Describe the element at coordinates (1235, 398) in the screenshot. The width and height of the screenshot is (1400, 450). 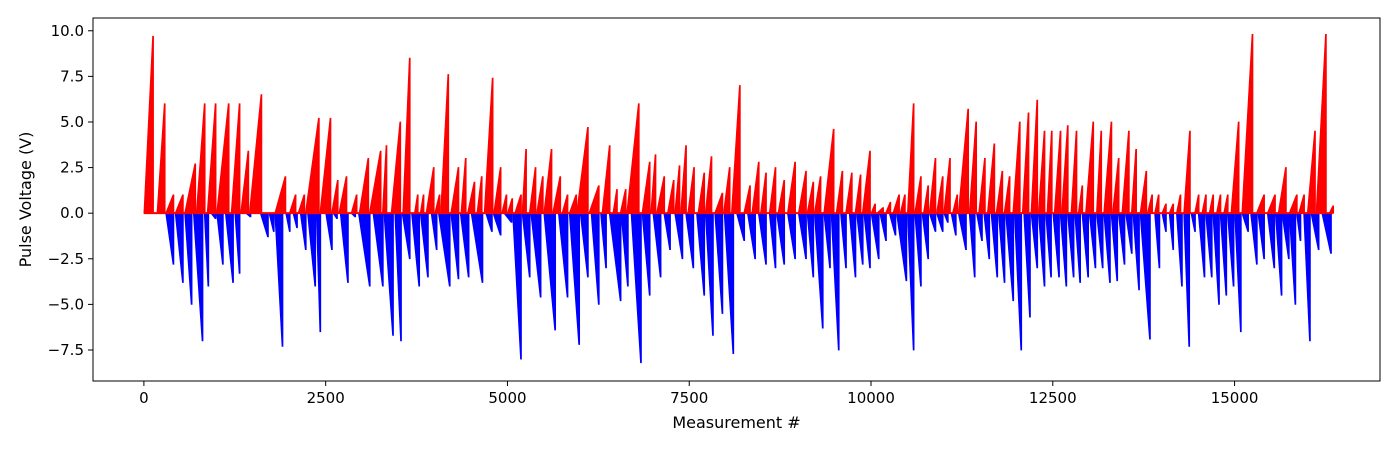
I see `x-tick-label: 15000` at that location.